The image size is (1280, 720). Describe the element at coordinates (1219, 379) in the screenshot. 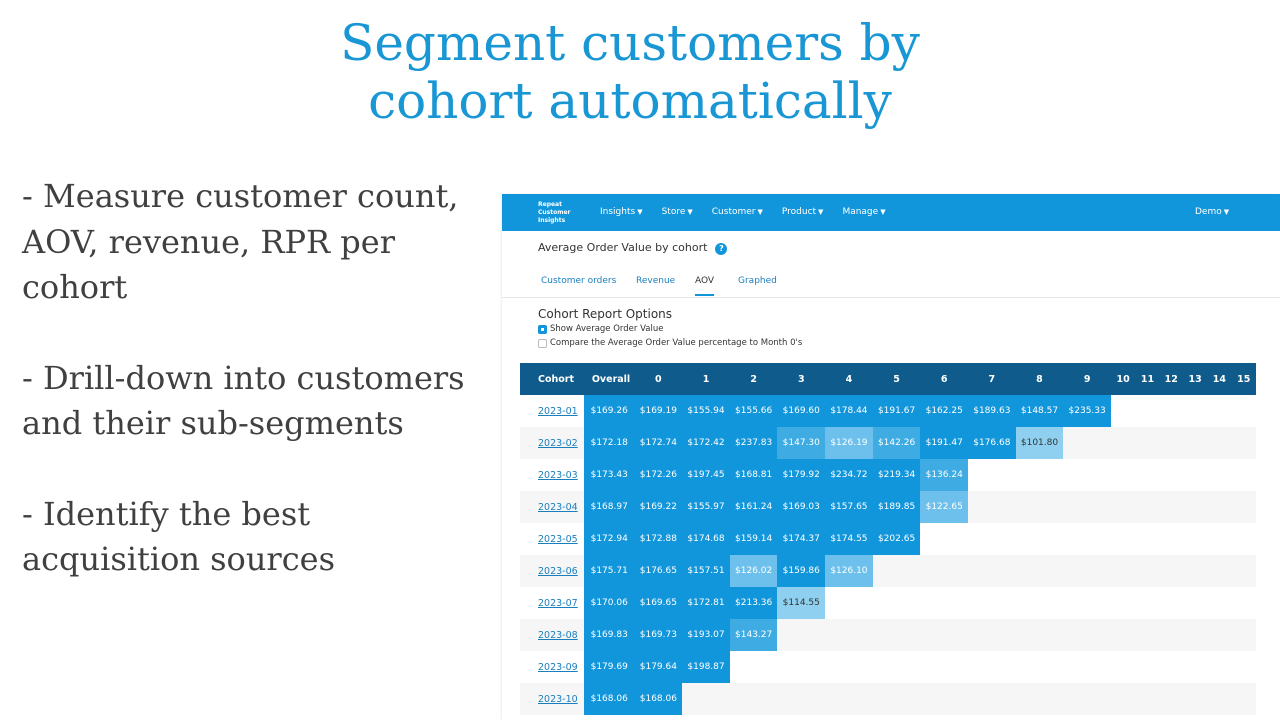

I see `column-header-month-14: 14` at that location.